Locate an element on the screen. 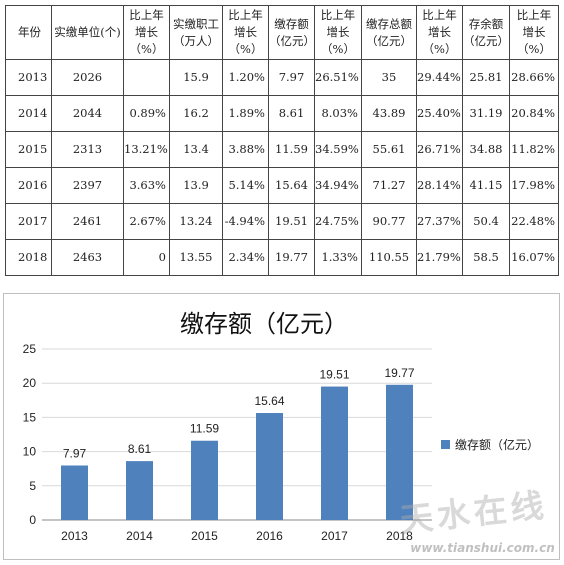 This screenshot has width=564, height=565. legend-label: 缴存额（亿元） is located at coordinates (497, 445).